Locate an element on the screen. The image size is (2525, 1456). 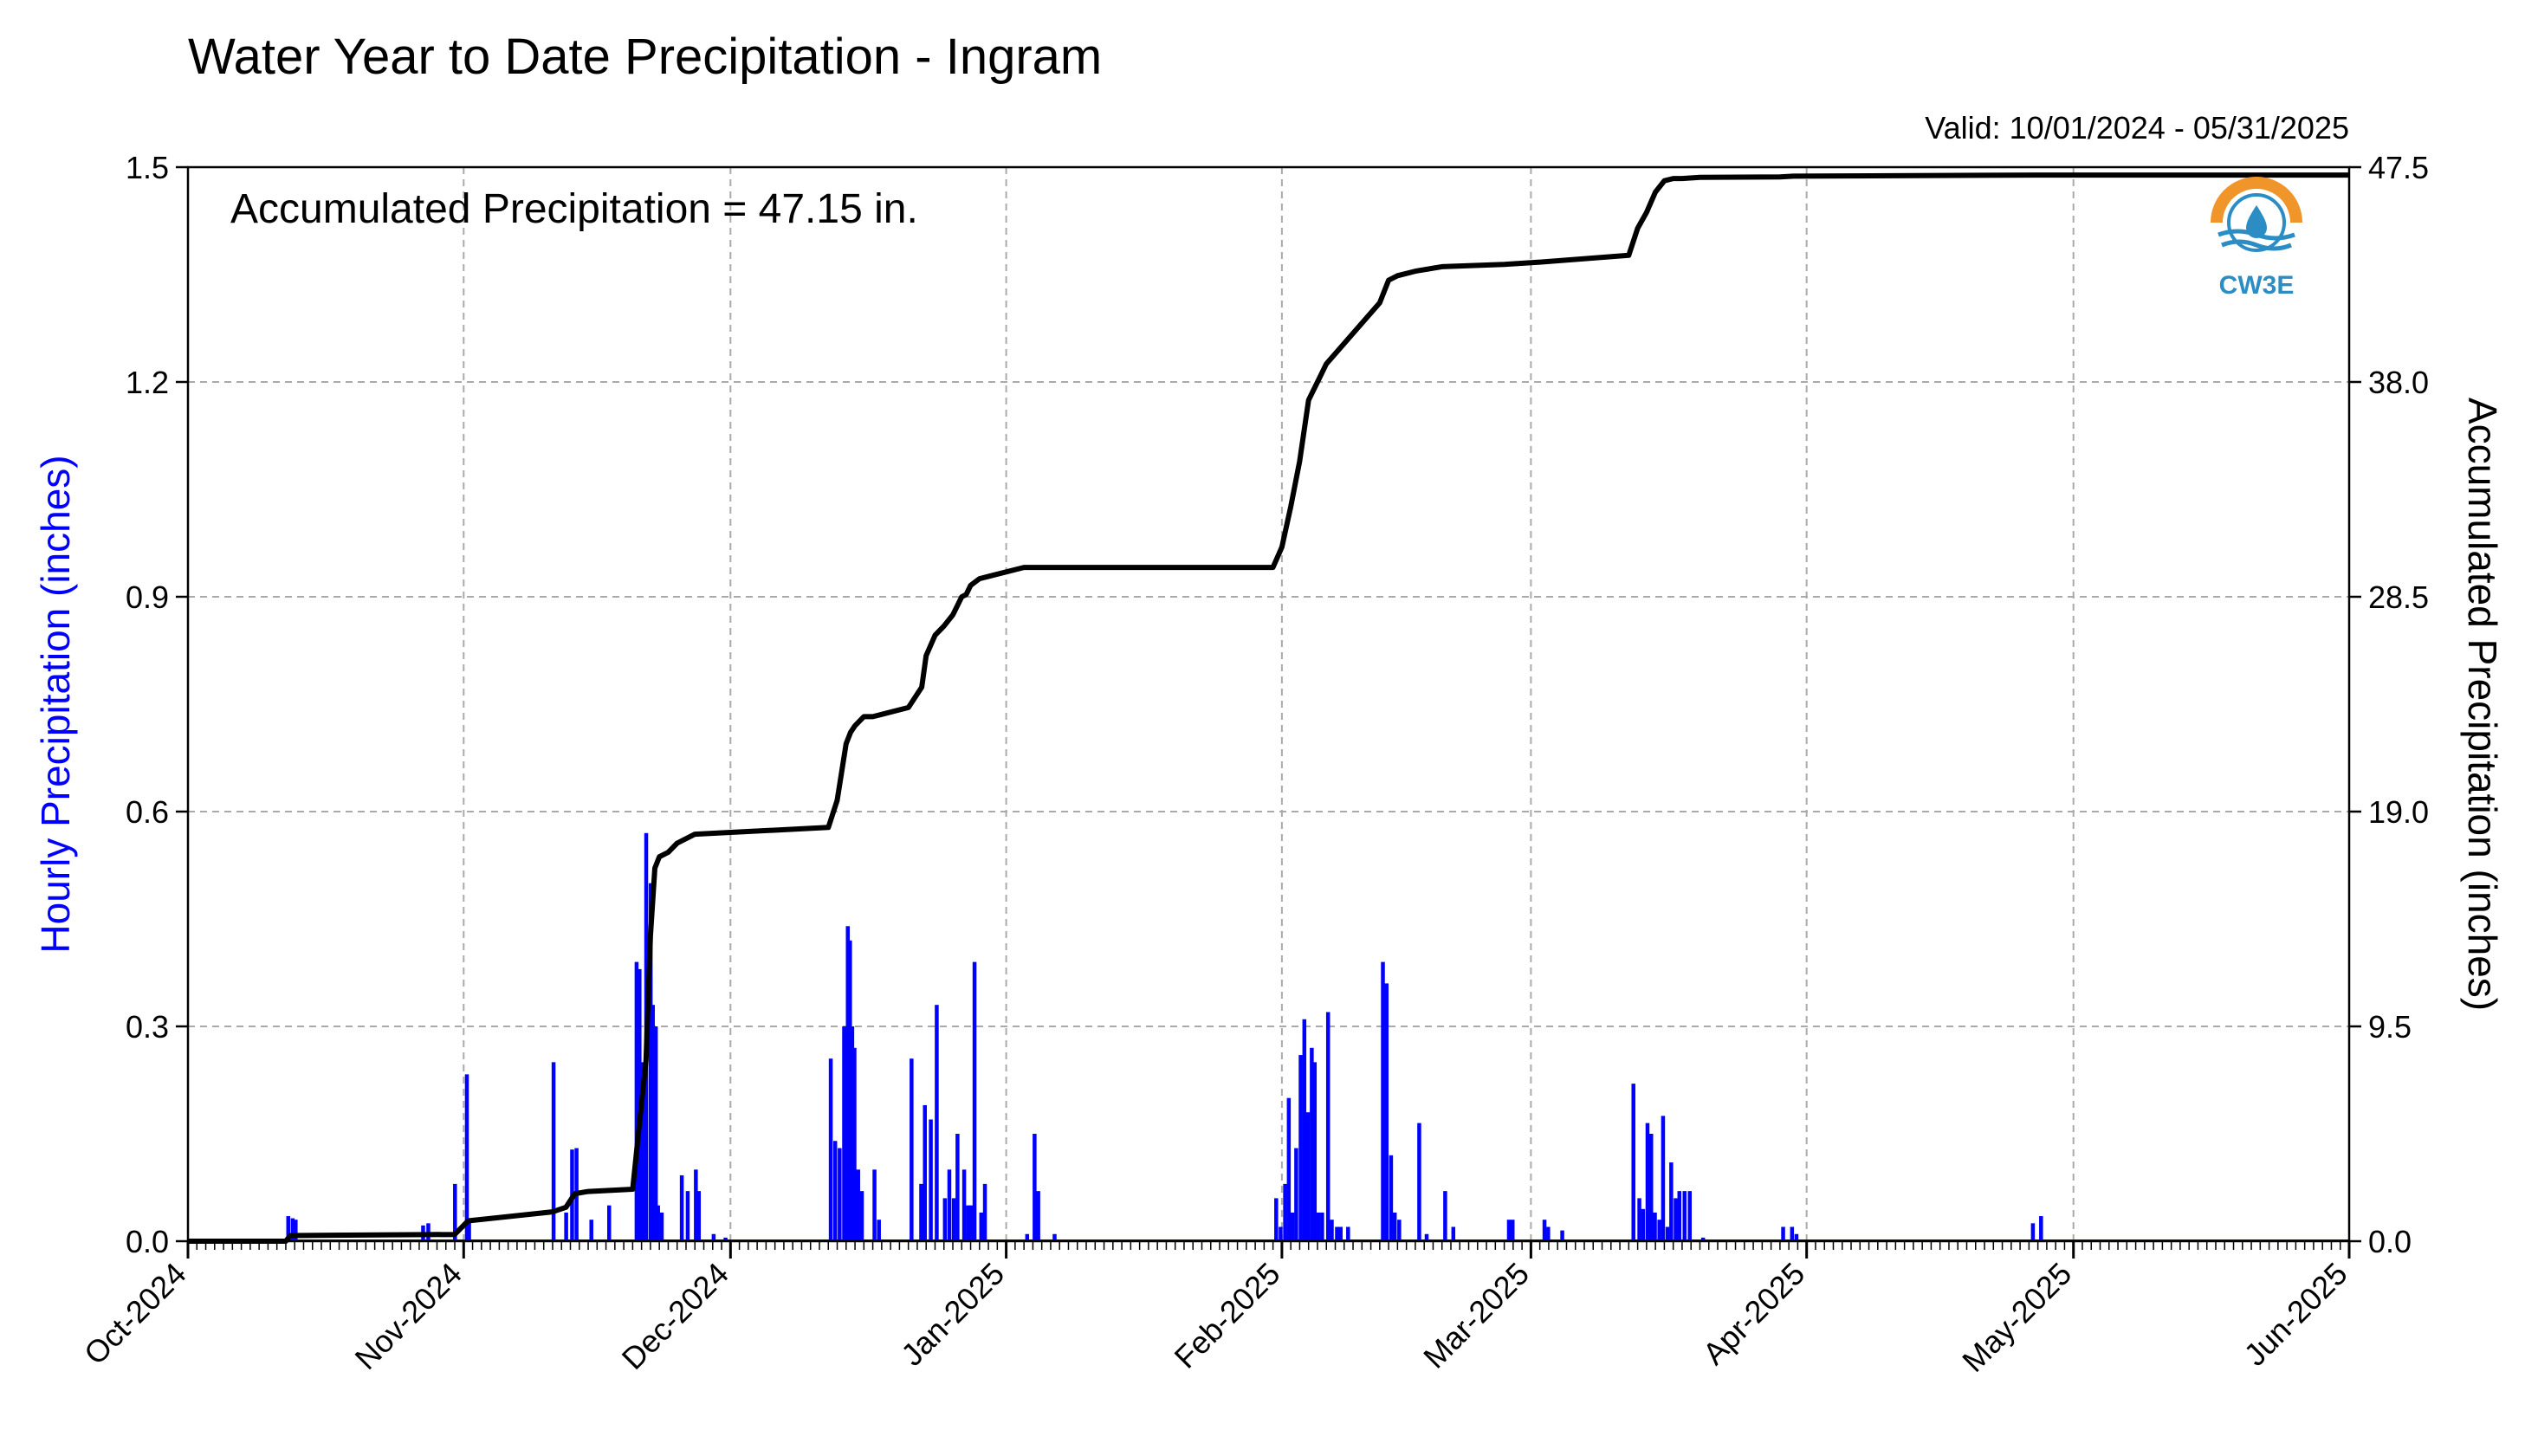
y-axis-left: 0.0 0.3 0.6 0.9 1.2 1.5 is located at coordinates (157, 704).